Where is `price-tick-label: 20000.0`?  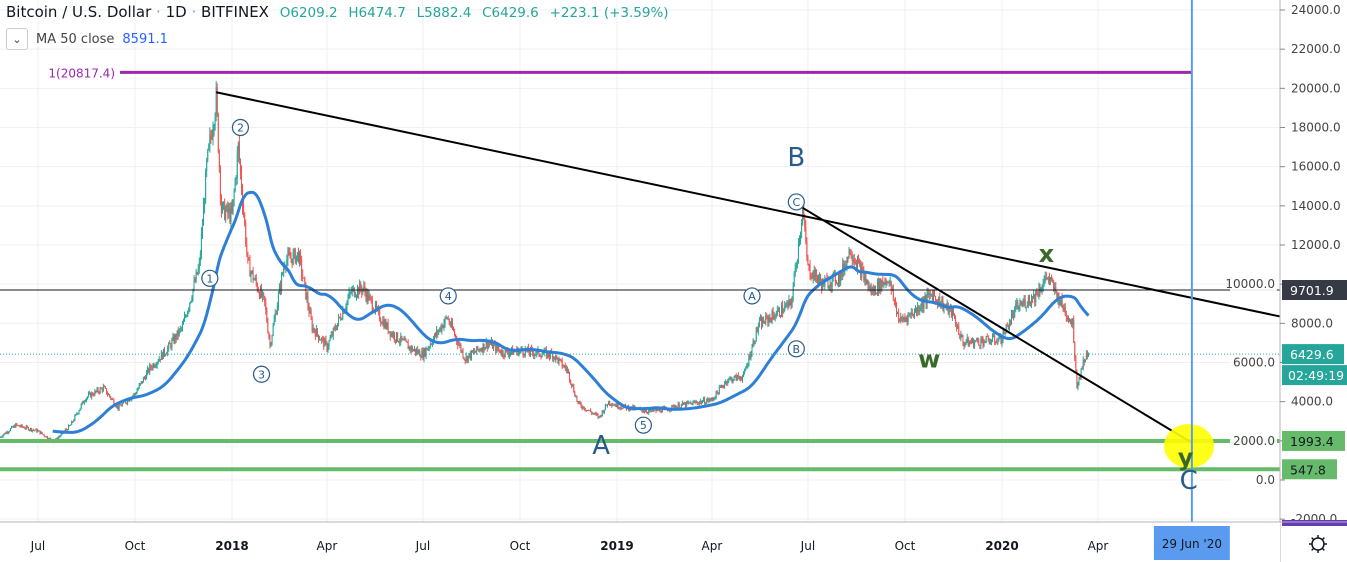 price-tick-label: 20000.0 is located at coordinates (1316, 88).